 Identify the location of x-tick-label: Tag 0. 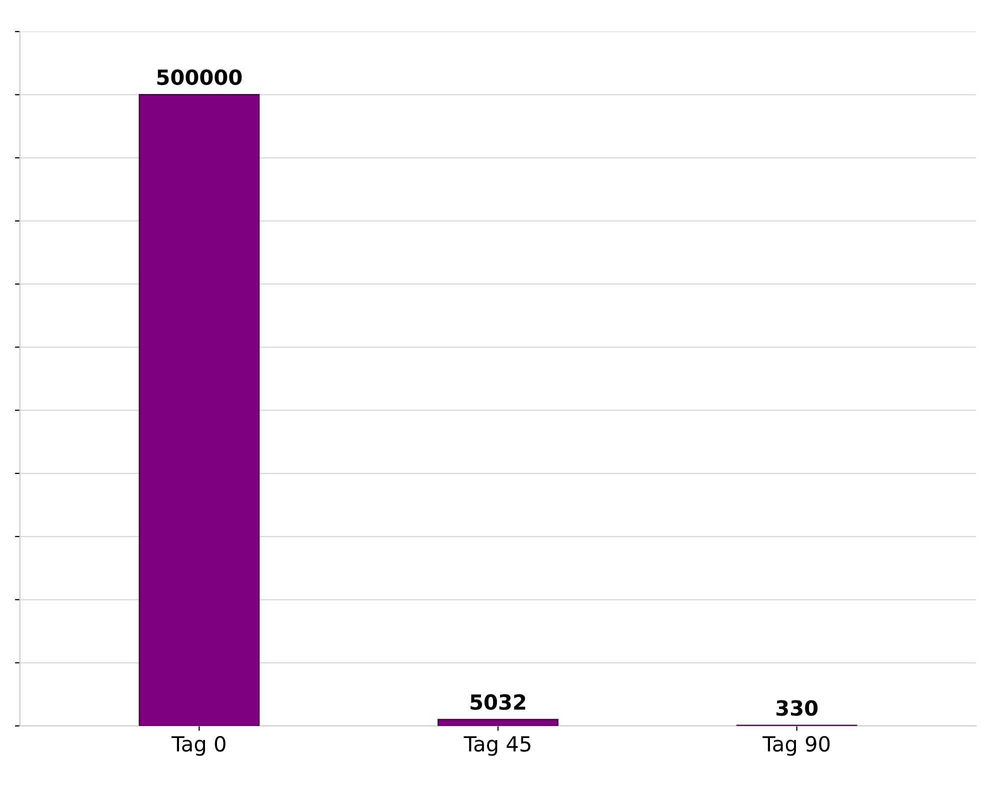
(199, 746).